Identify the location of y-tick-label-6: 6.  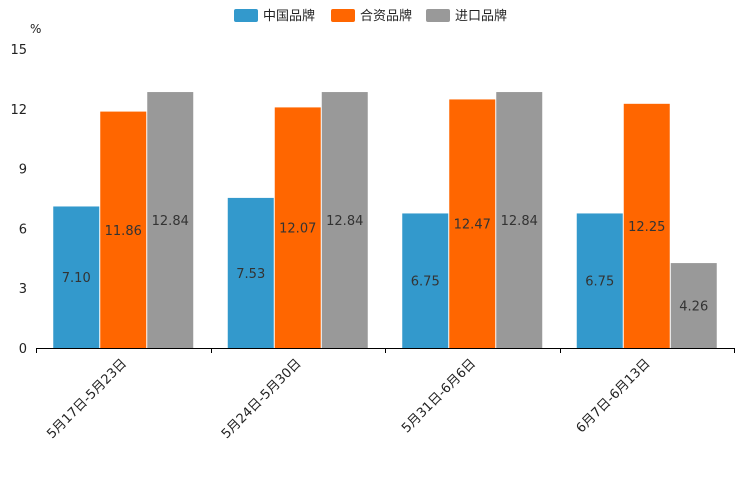
(23, 229).